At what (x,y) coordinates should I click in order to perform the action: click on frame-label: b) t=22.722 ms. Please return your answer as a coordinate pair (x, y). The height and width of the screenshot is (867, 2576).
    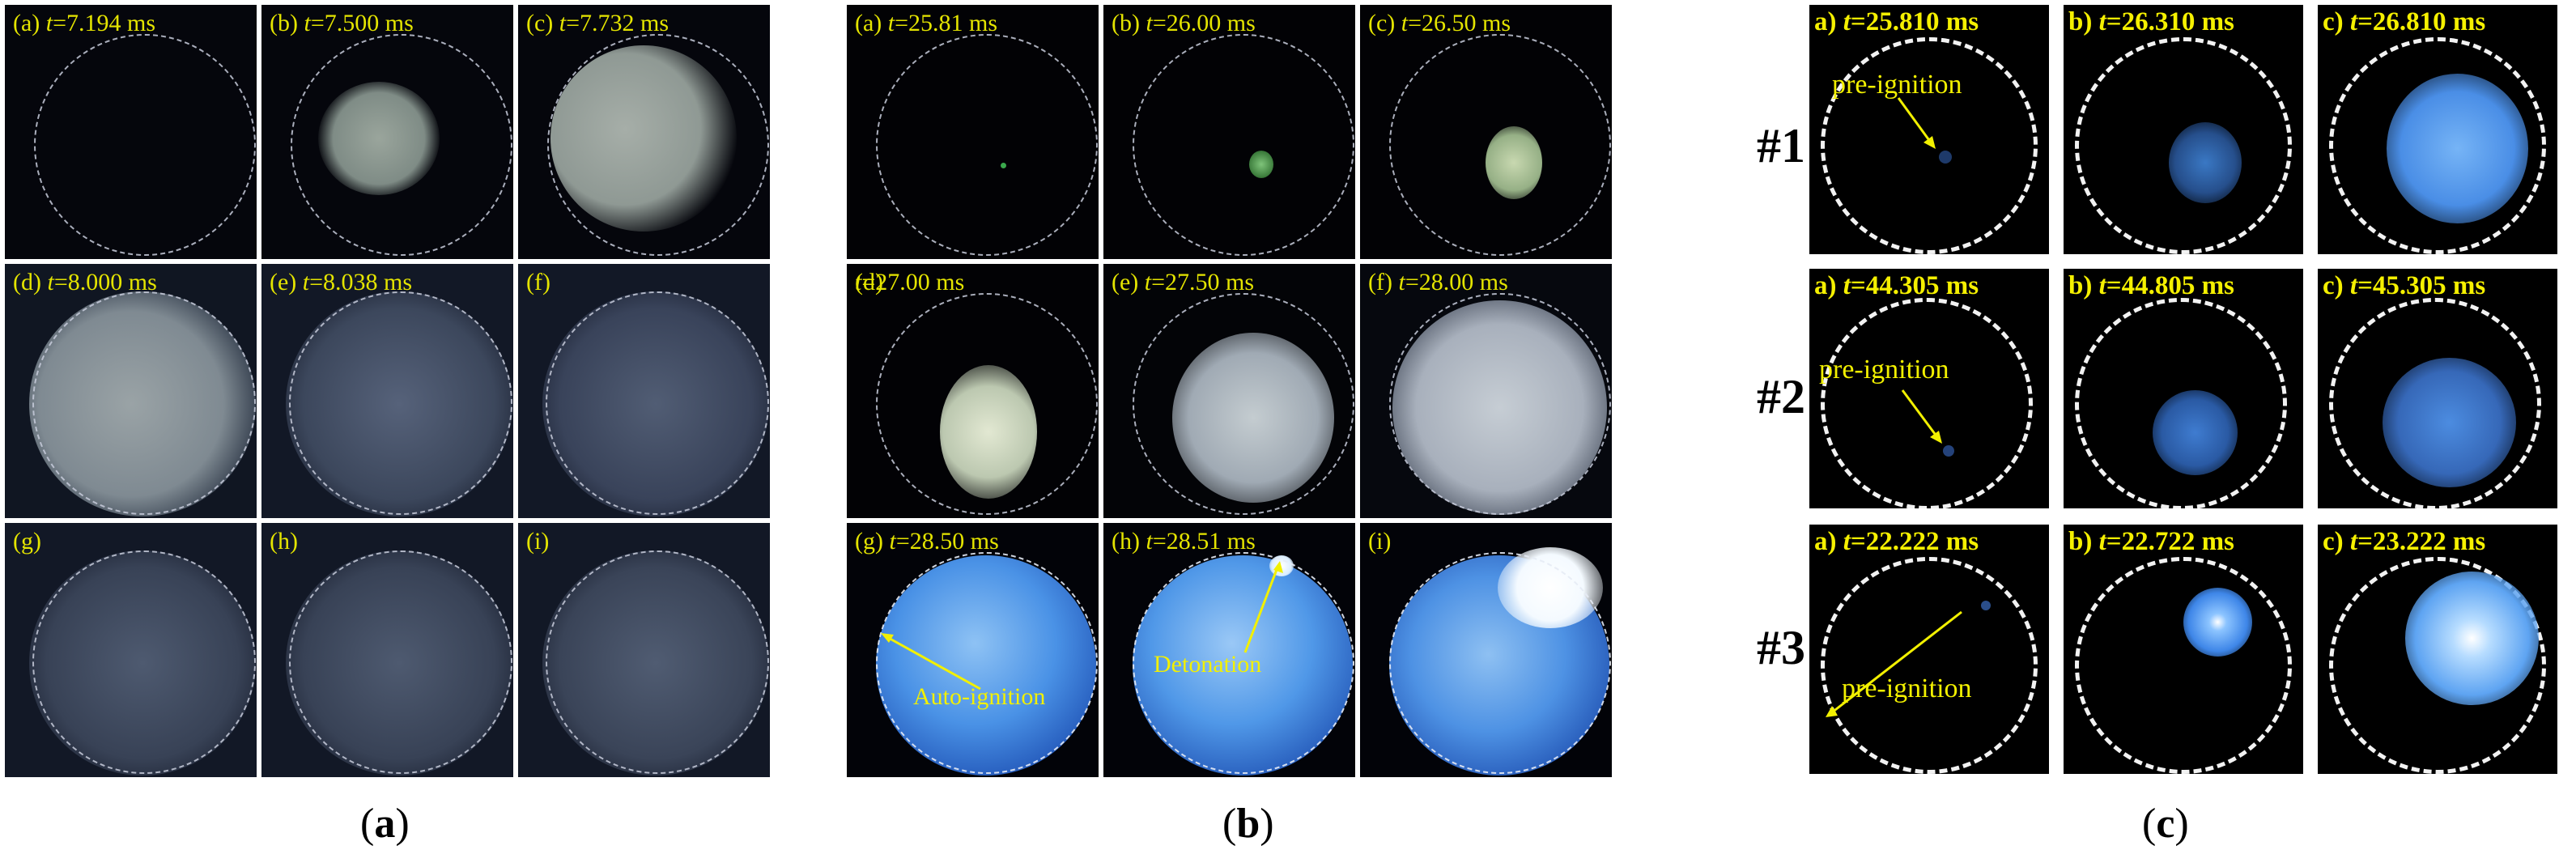
    Looking at the image, I should click on (2151, 542).